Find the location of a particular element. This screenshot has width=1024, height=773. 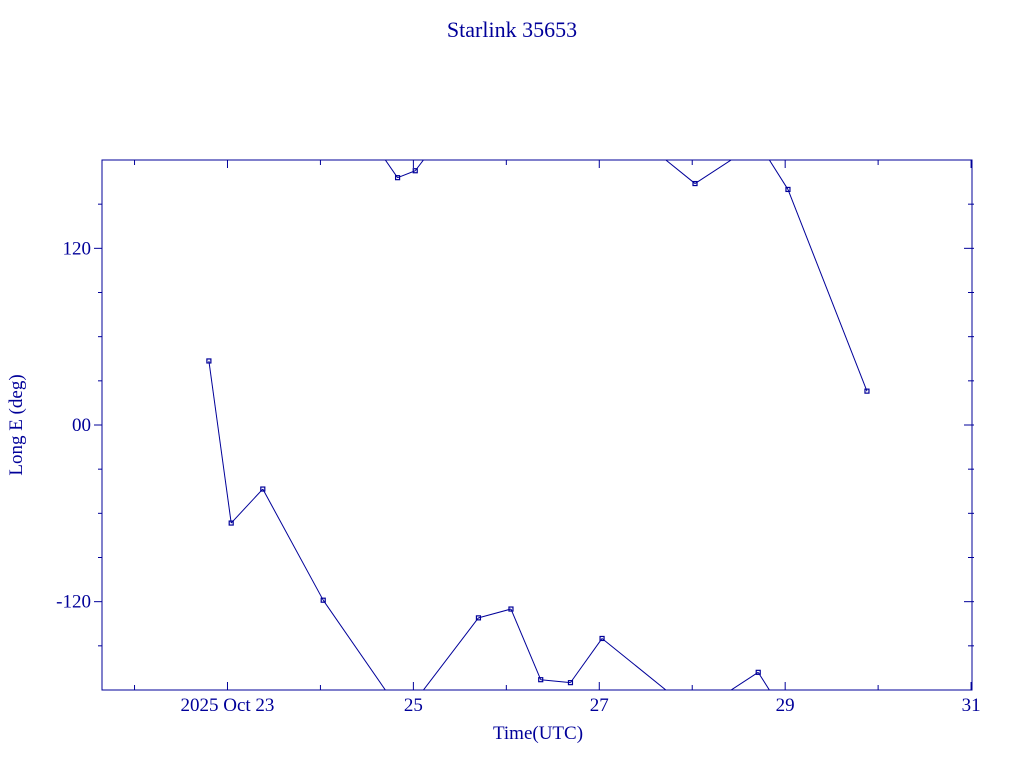

y-axis-label: Long E (deg) is located at coordinates (16, 424).